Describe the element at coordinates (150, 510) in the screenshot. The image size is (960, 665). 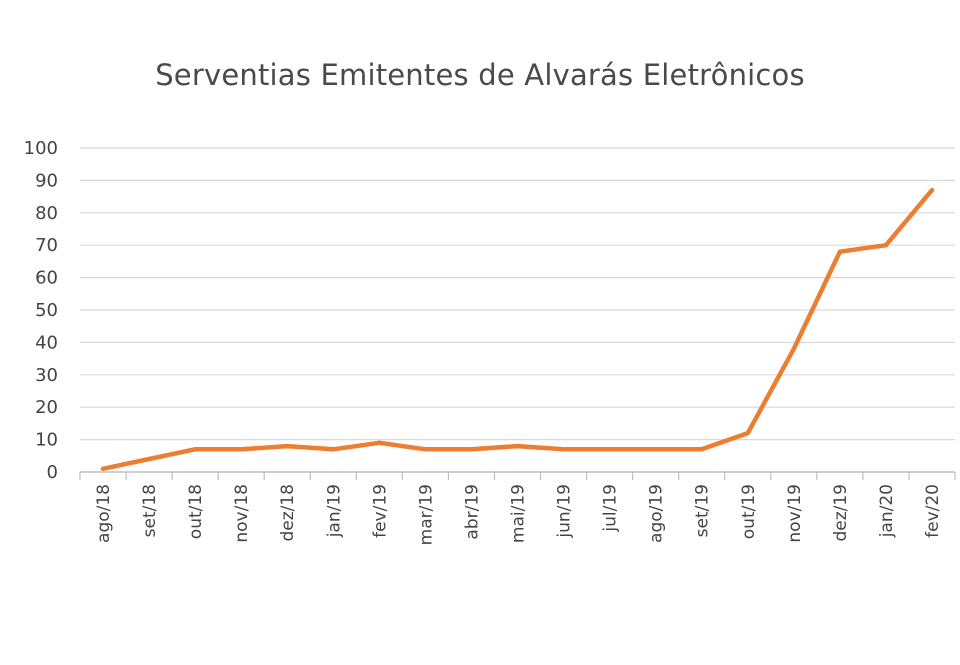
I see `x-tick-label: set/18` at that location.